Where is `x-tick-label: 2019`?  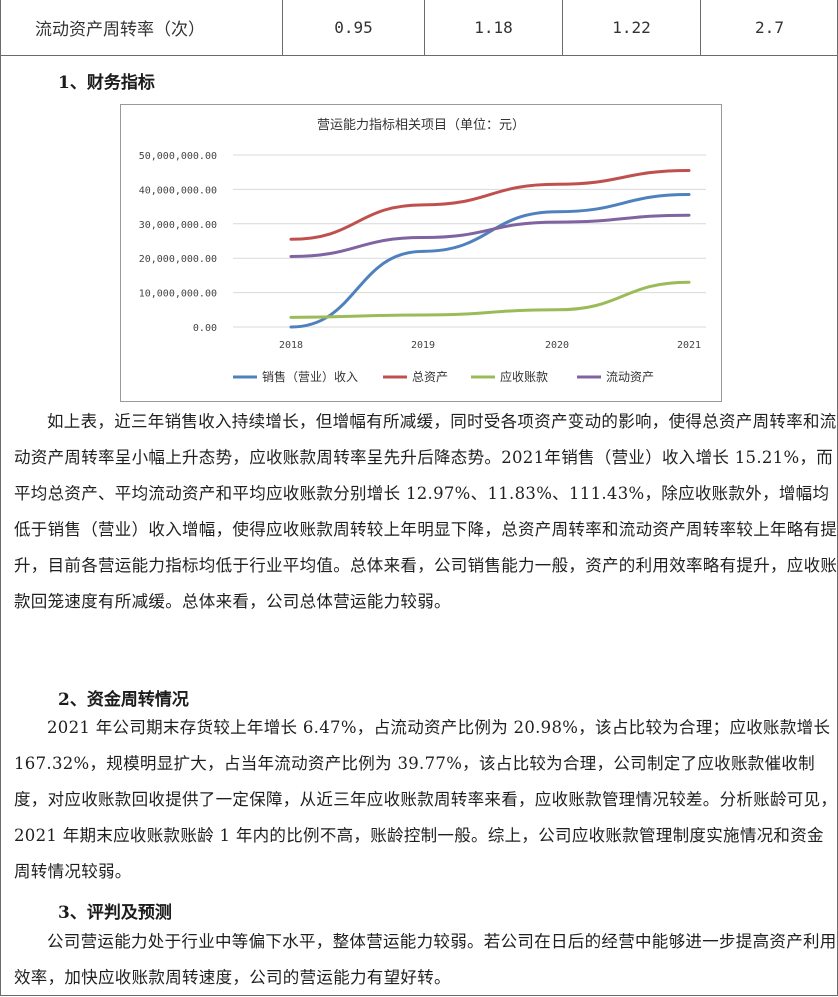
x-tick-label: 2019 is located at coordinates (423, 345).